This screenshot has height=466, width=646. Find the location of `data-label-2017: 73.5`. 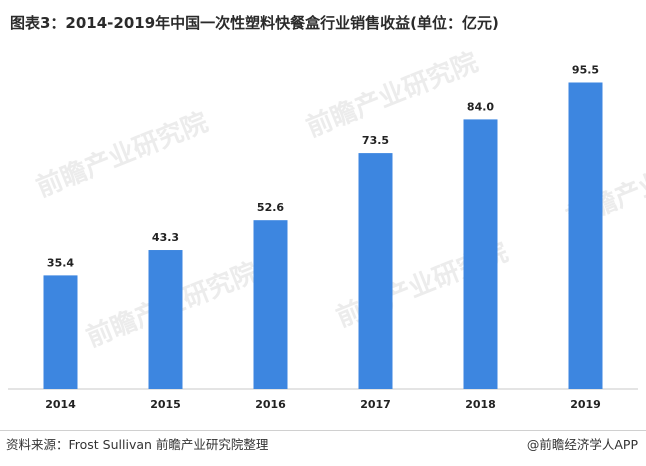

data-label-2017: 73.5 is located at coordinates (375, 140).